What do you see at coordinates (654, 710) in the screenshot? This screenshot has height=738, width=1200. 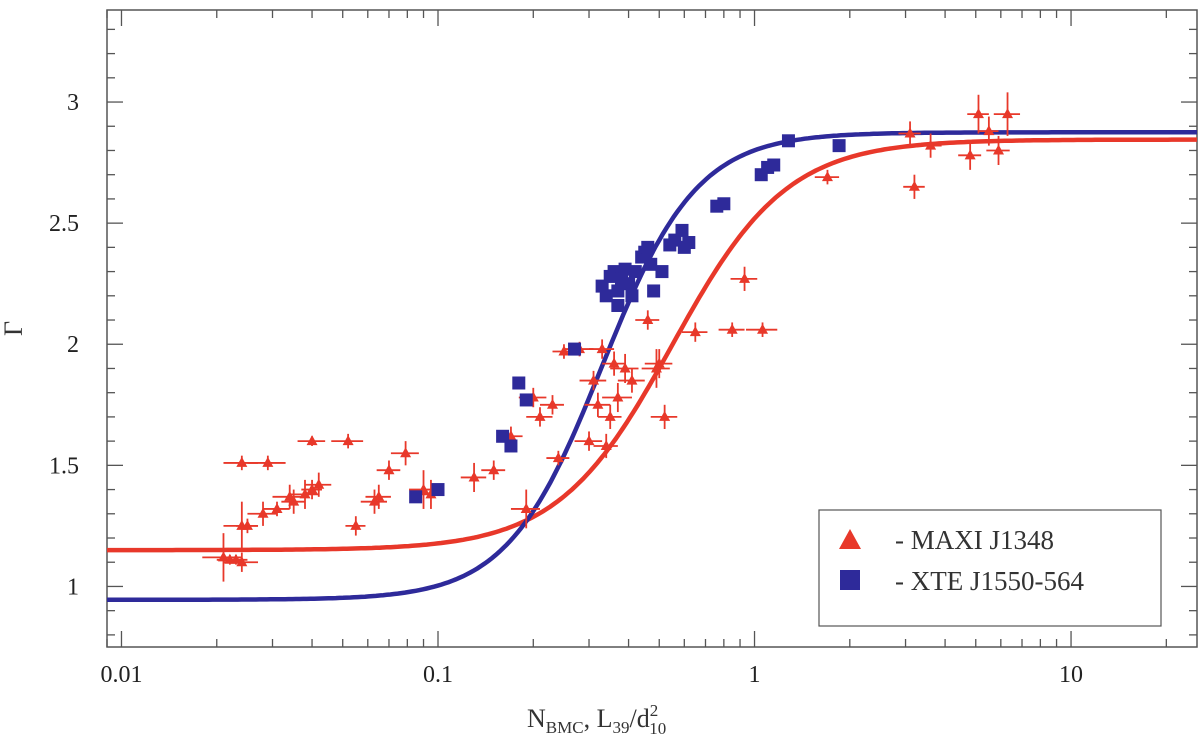 I see `x-axis-title-d-superscript: 2` at bounding box center [654, 710].